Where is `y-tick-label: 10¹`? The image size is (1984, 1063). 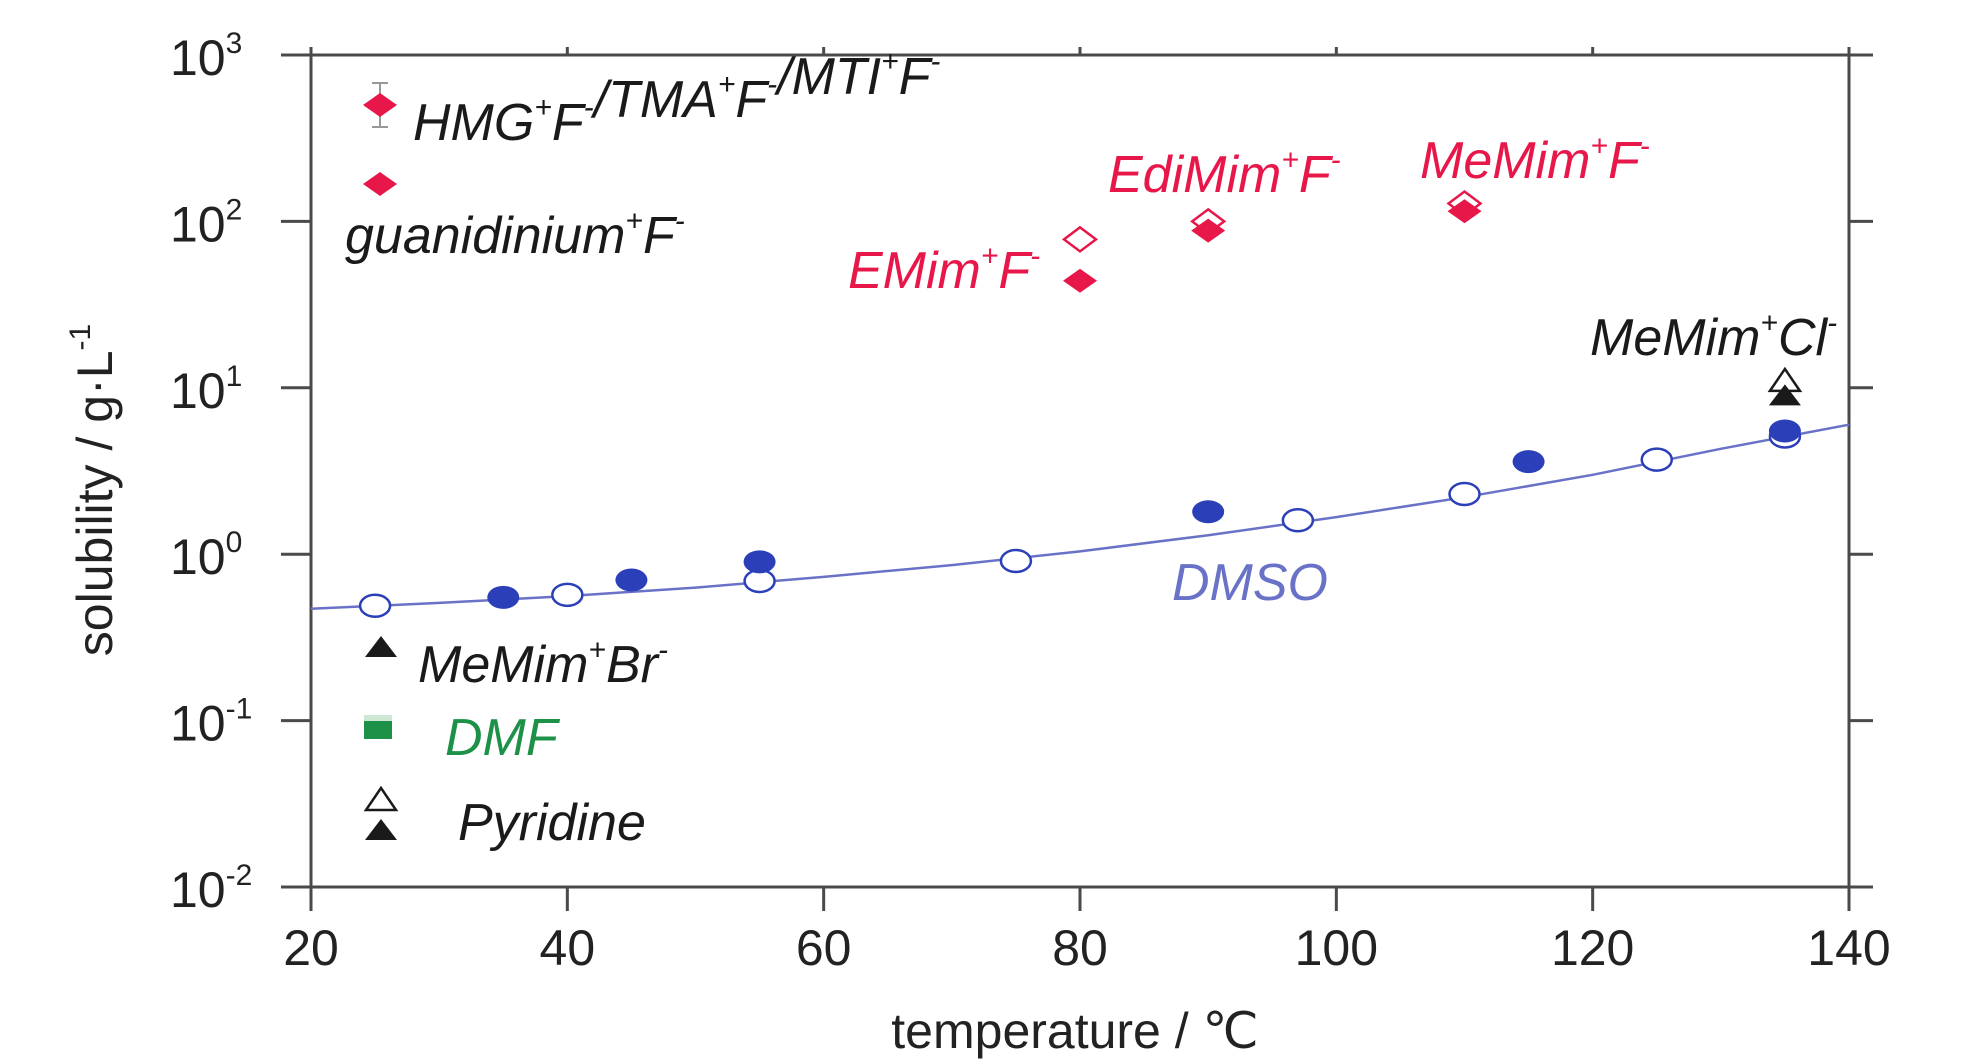 y-tick-label: 10¹ is located at coordinates (206, 389).